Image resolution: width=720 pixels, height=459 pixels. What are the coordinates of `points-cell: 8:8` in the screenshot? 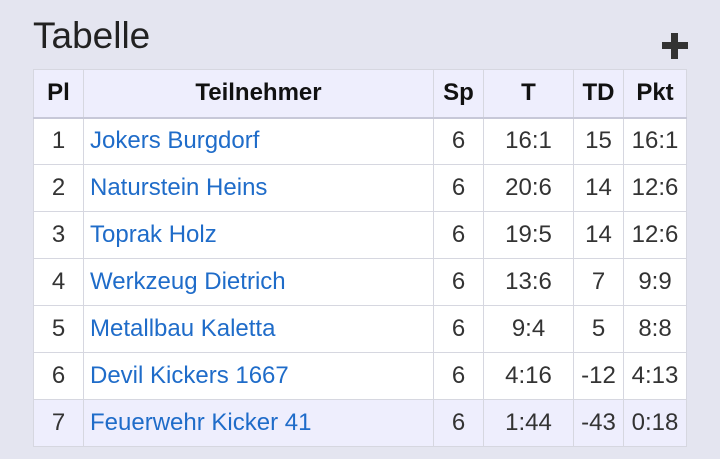 It's located at (655, 329).